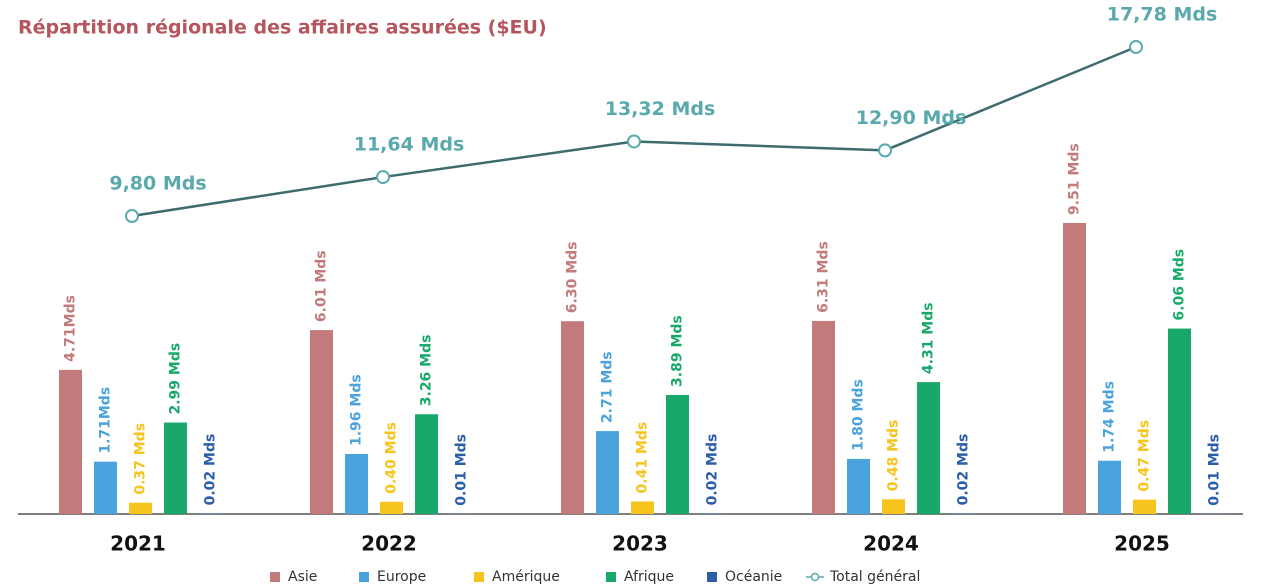 This screenshot has width=1261, height=587. I want to click on total-label: 11,64 Mds, so click(409, 145).